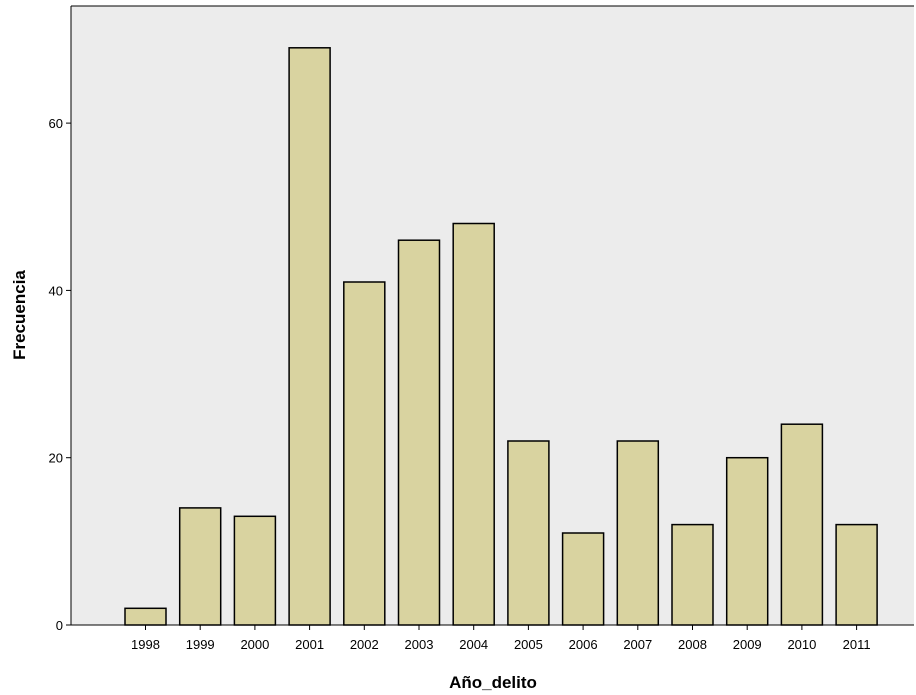 The height and width of the screenshot is (695, 916). Describe the element at coordinates (60, 374) in the screenshot. I see `y-axis-ticks: 0 20 40 60` at that location.